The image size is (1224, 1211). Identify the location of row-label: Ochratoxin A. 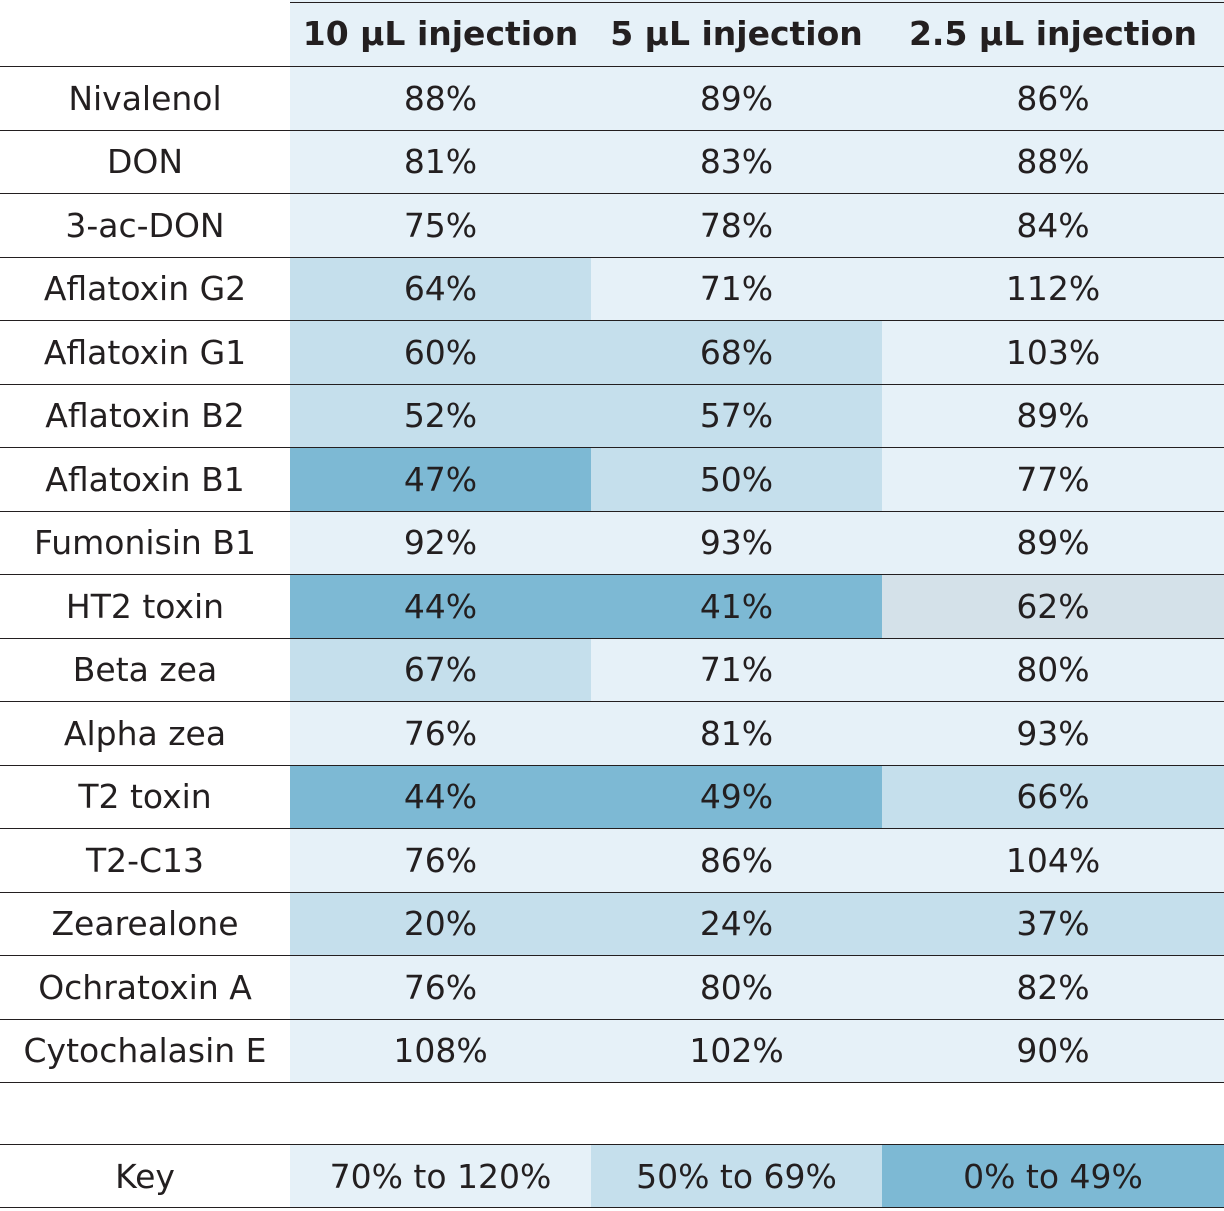
(145, 987).